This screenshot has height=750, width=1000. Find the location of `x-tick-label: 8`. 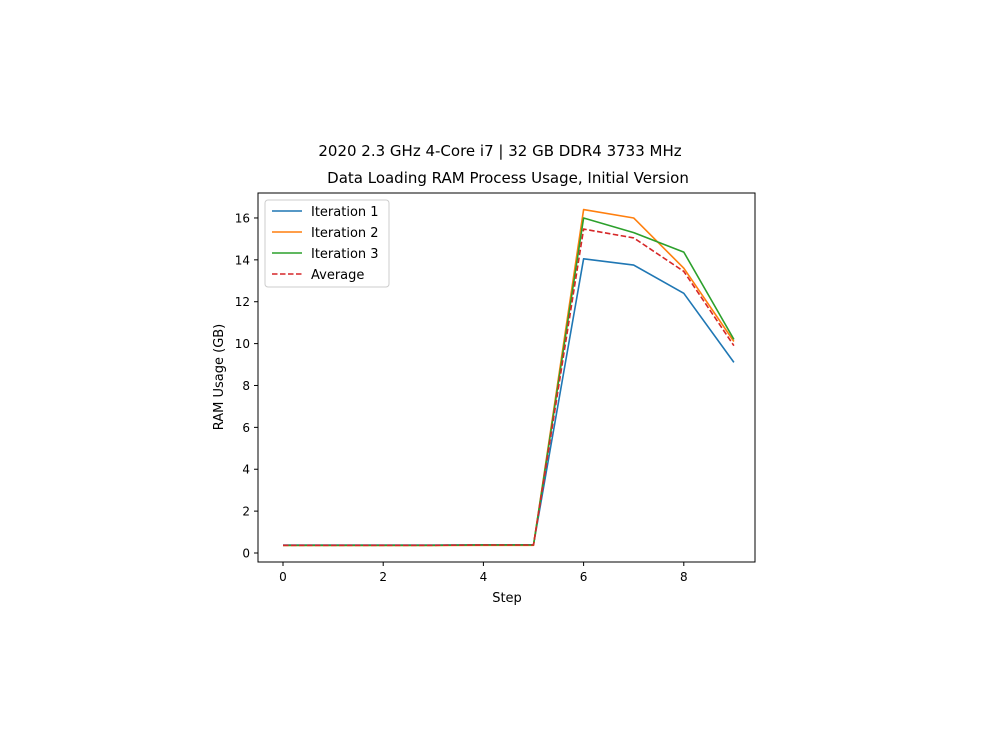

x-tick-label: 8 is located at coordinates (684, 577).